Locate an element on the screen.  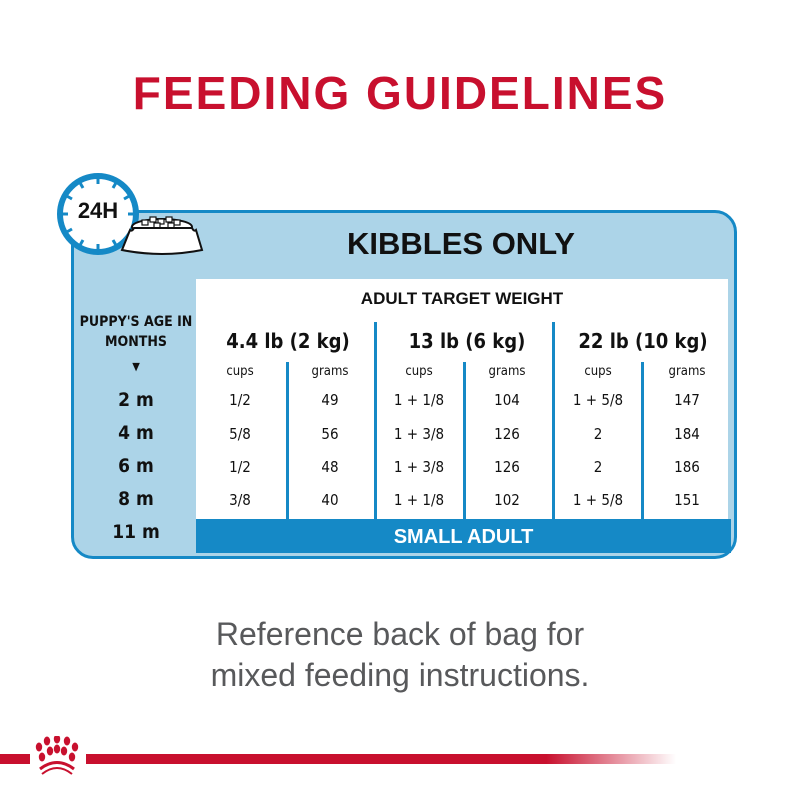
weight-header: 13 lb (6 kg) is located at coordinates (467, 341).